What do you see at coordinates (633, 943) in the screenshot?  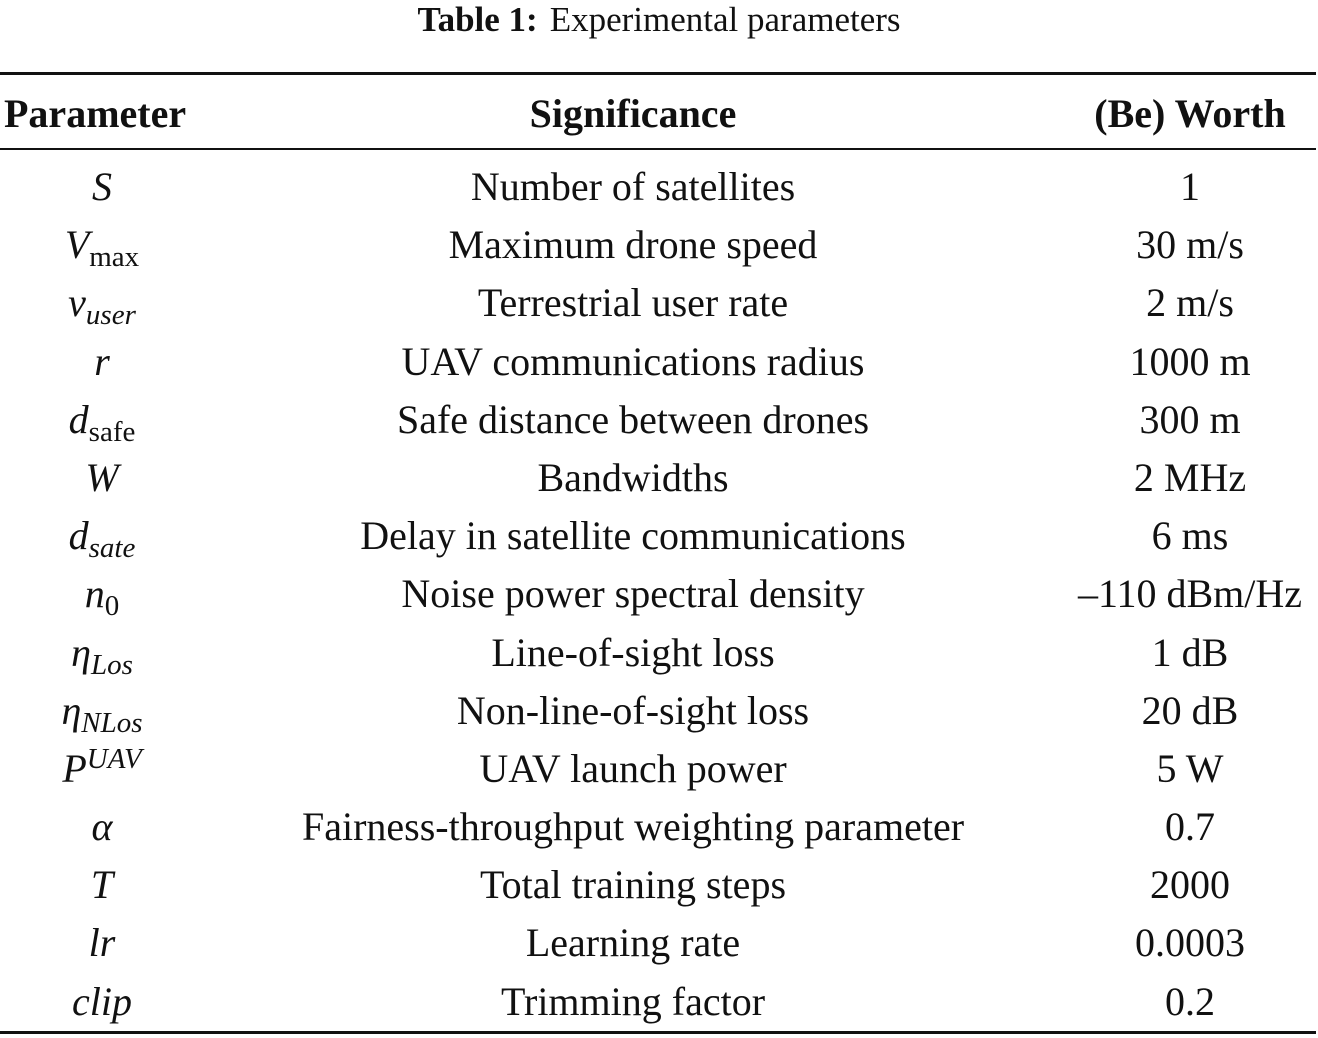 I see `significance-cell: Learning rate` at bounding box center [633, 943].